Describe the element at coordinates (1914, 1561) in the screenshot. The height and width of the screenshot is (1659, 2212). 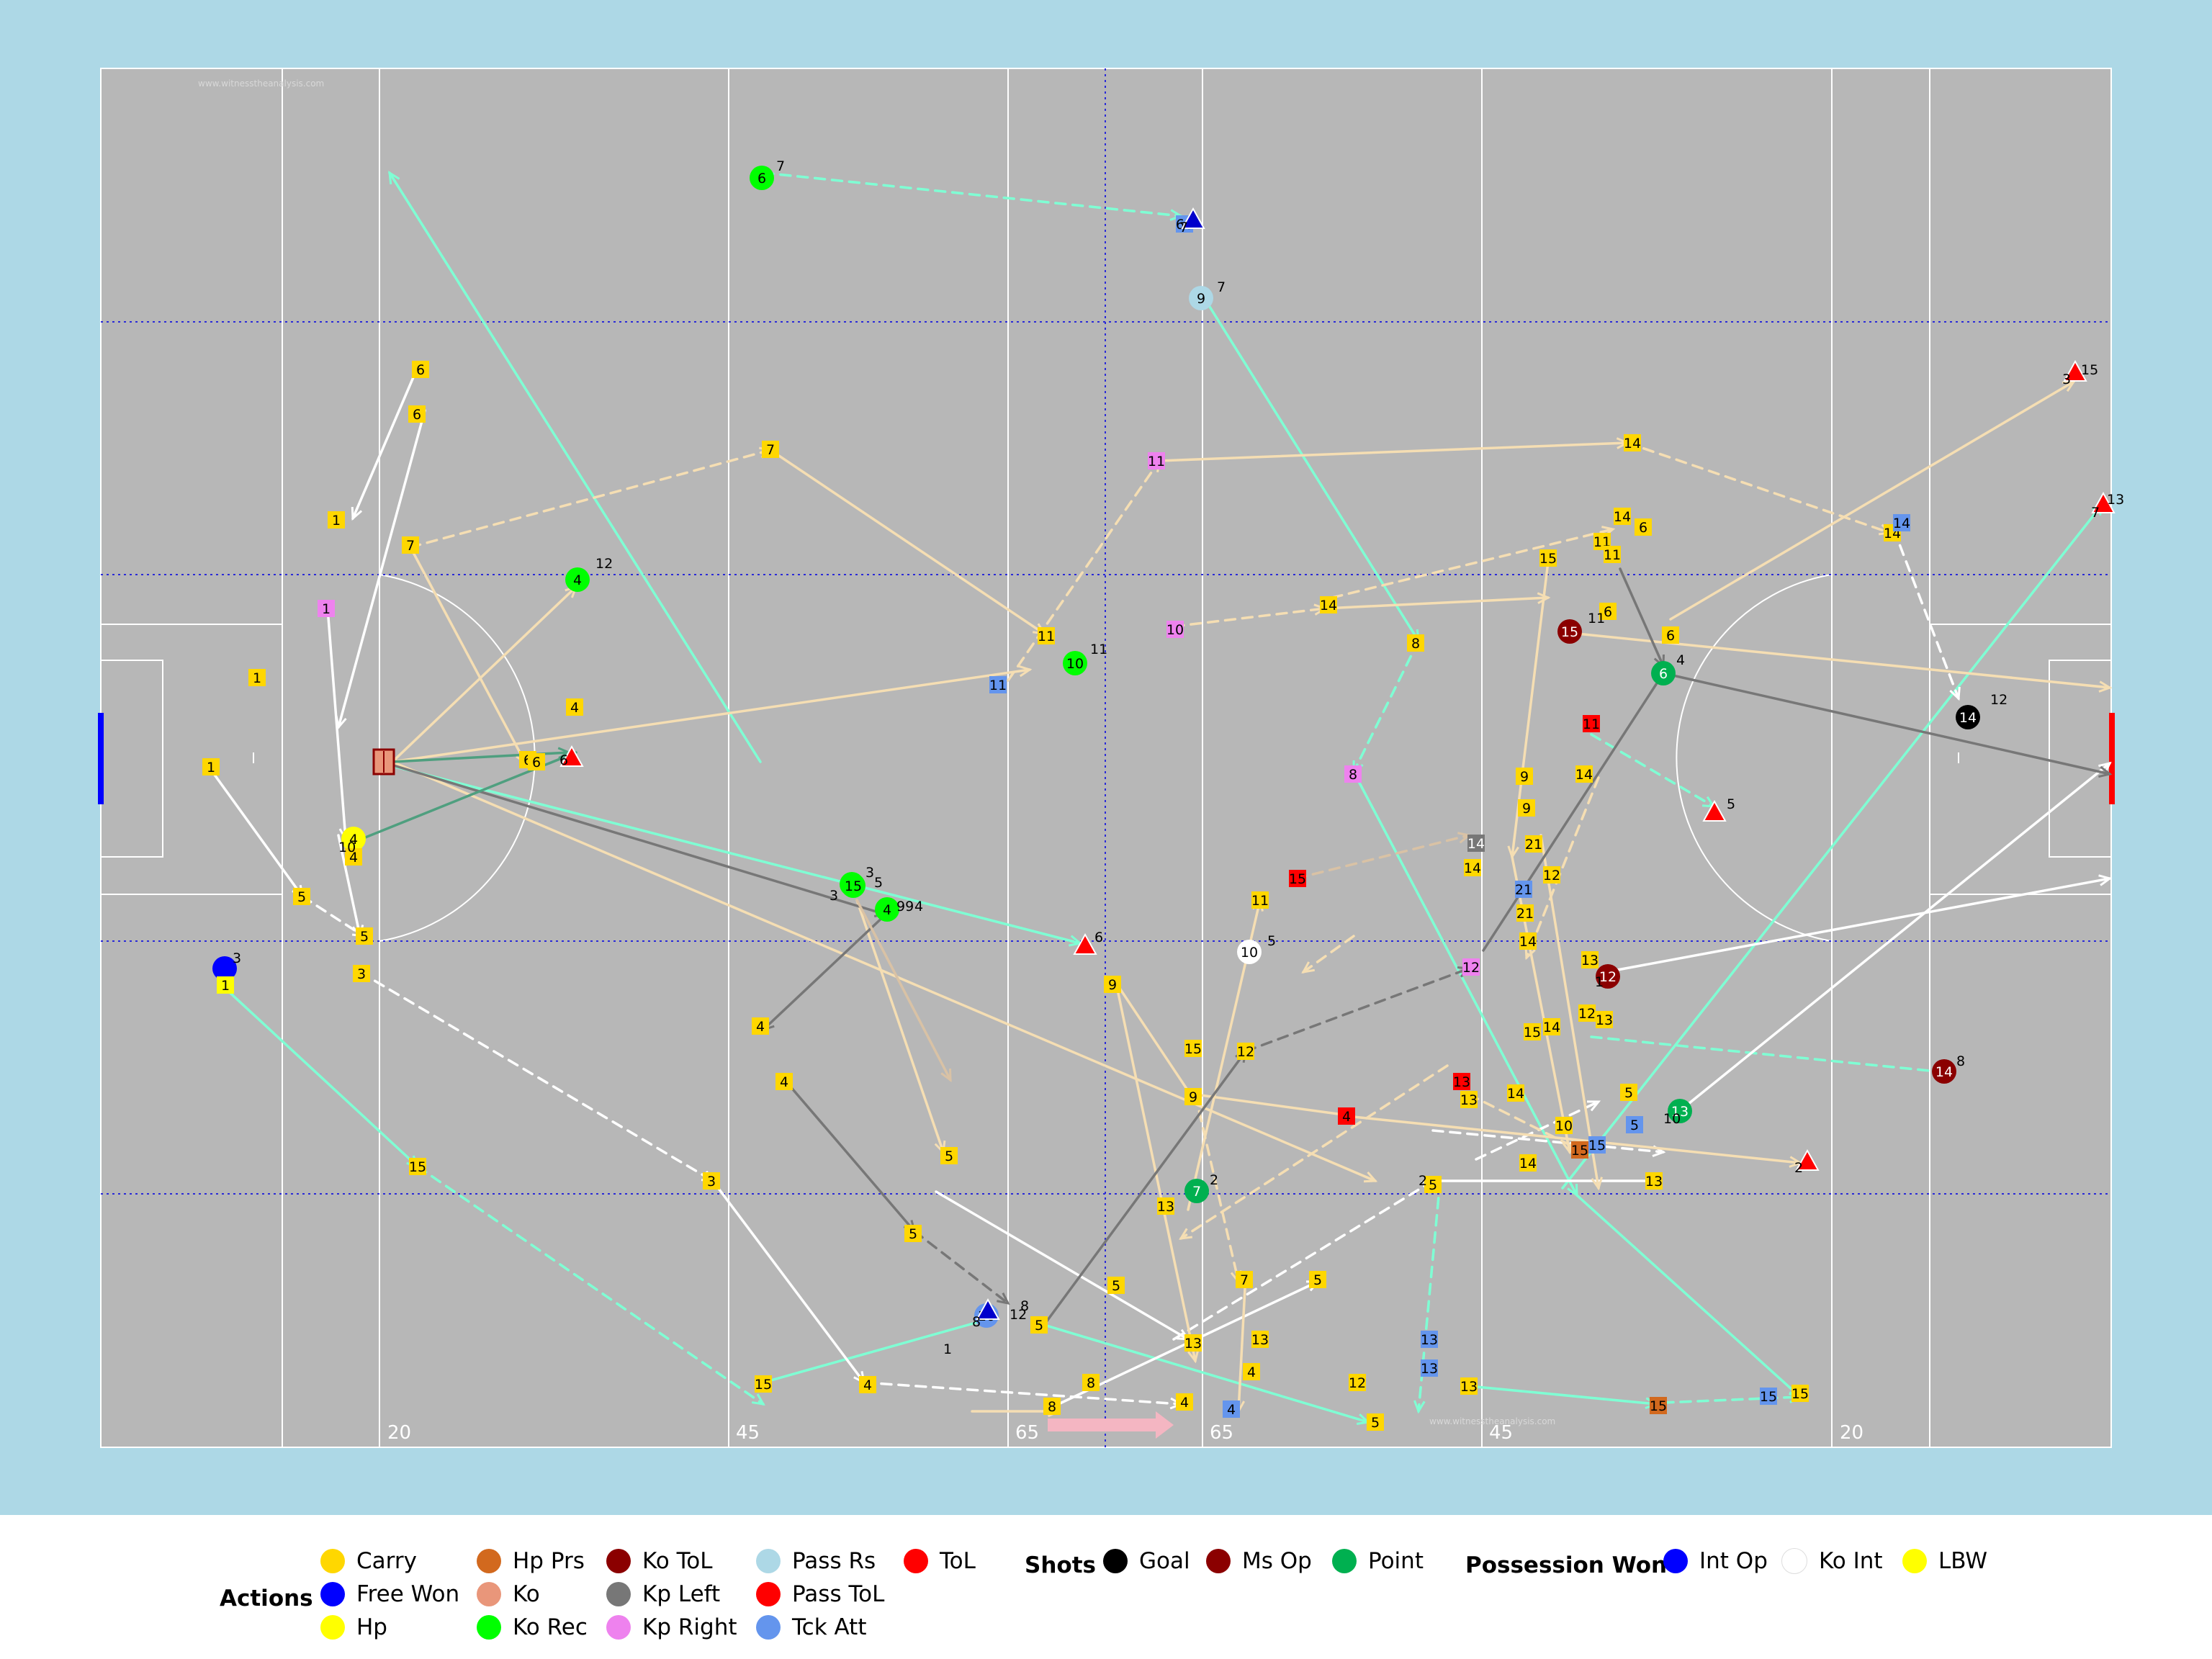
I see `lbw-dot-icon` at that location.